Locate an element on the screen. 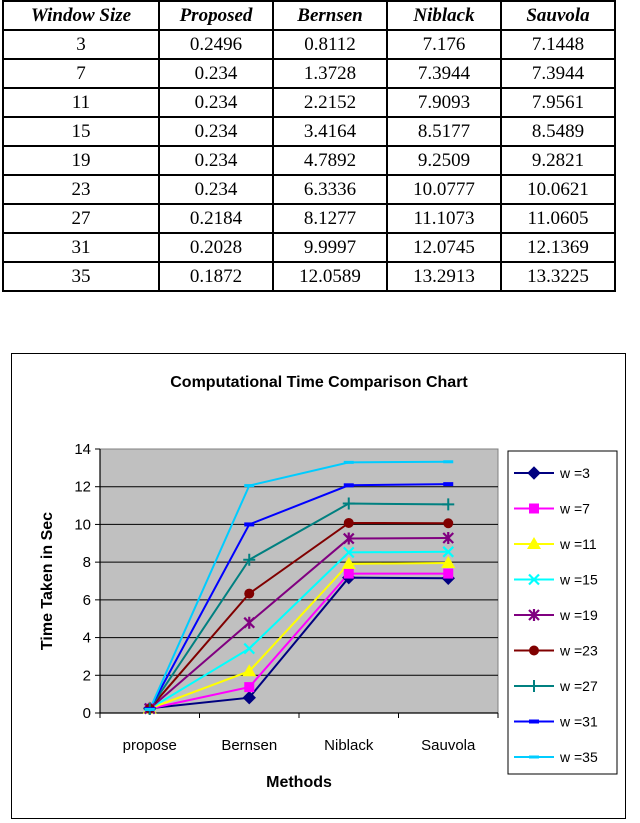 The image size is (640, 823). table-cell: 6.3336 is located at coordinates (330, 189).